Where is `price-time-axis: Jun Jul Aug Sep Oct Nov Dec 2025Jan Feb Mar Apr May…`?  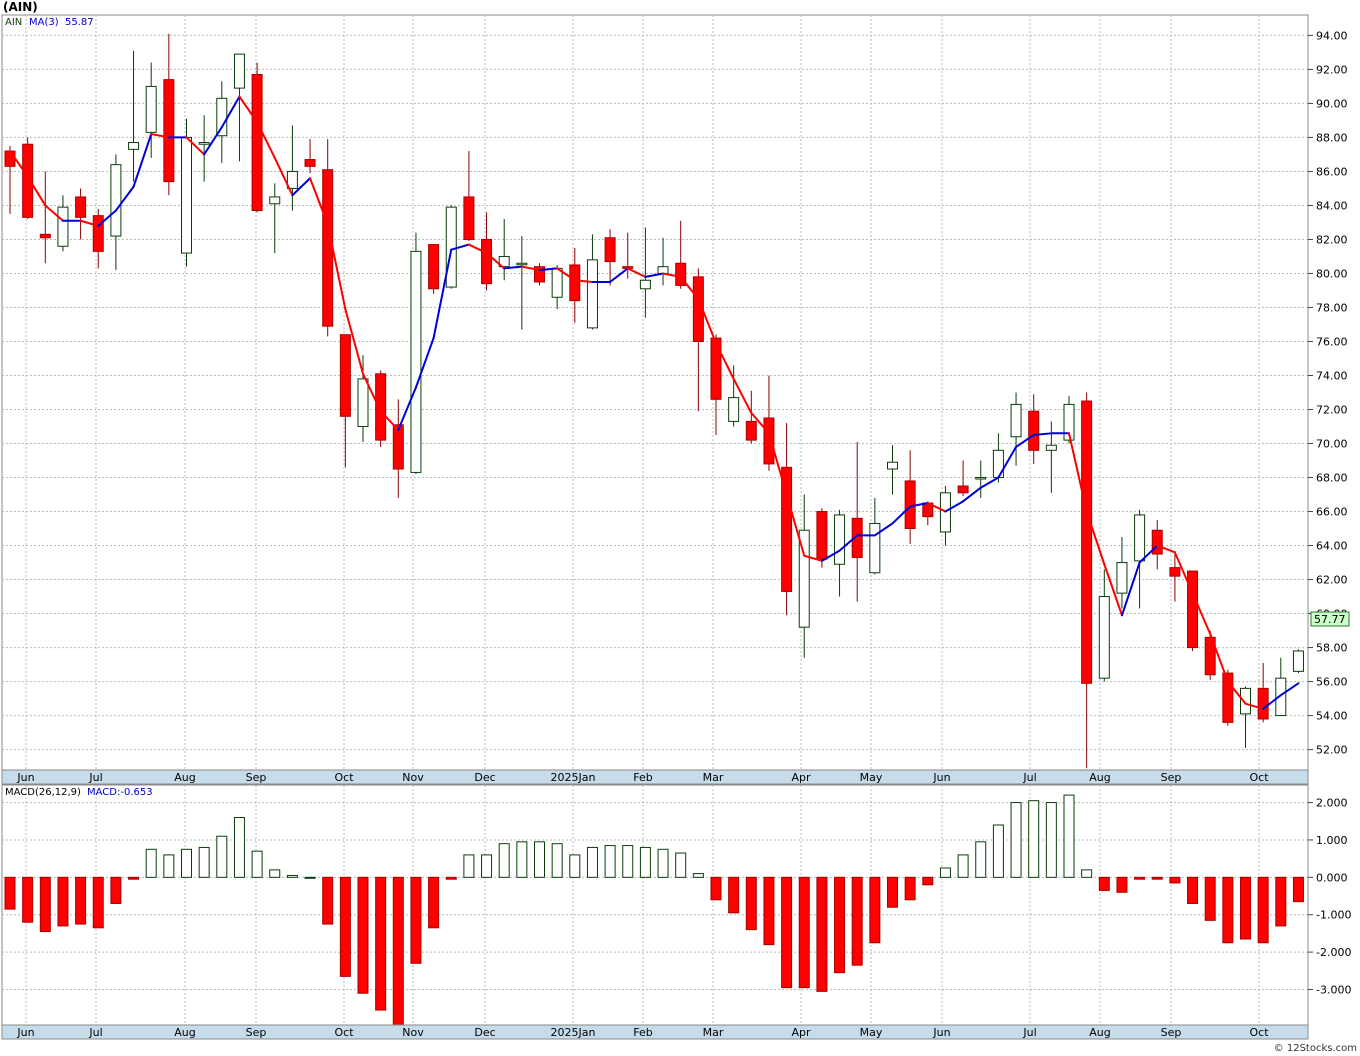
price-time-axis: Jun Jul Aug Sep Oct Nov Dec 2025Jan Feb Mar Apr May… is located at coordinates (655, 777).